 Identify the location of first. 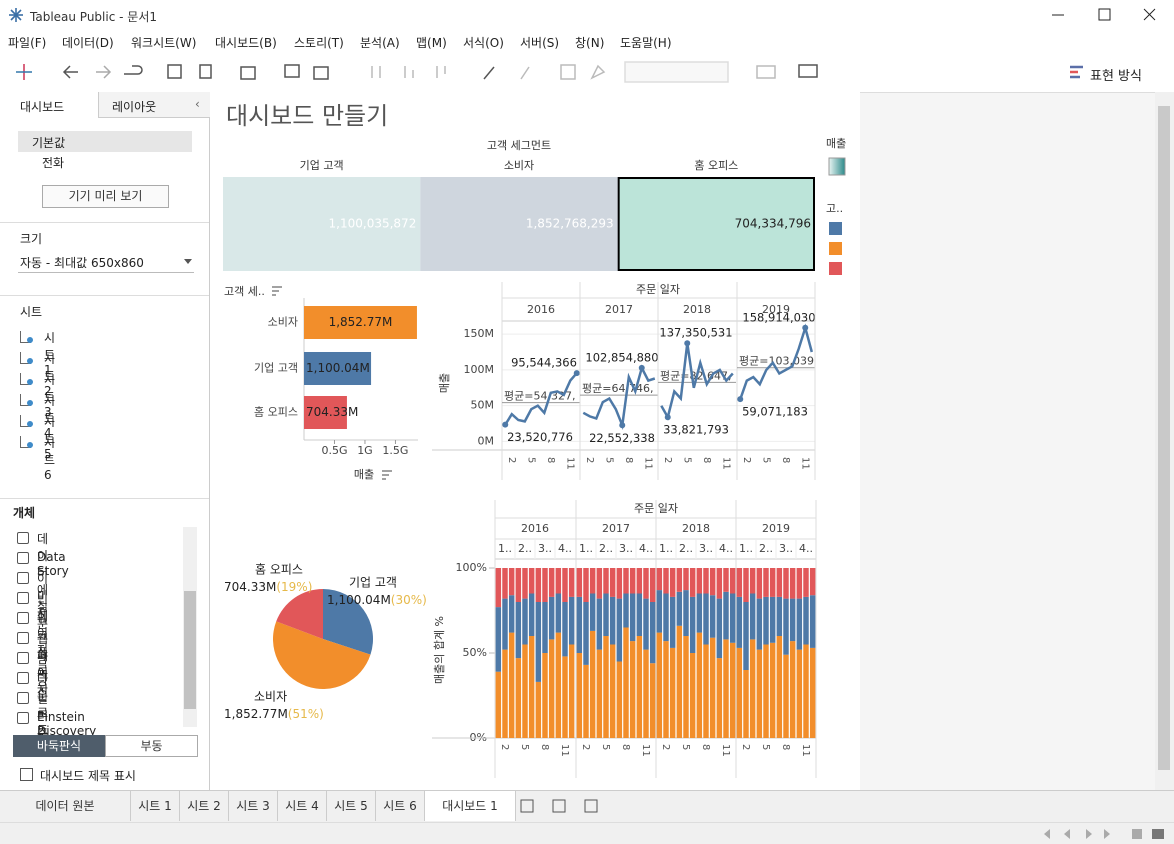
(1047, 834).